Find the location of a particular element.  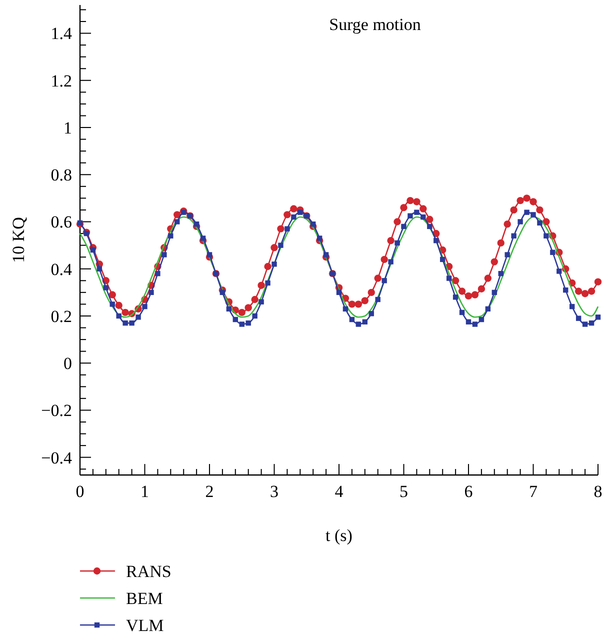

x-tick-label: 0 is located at coordinates (80, 491).